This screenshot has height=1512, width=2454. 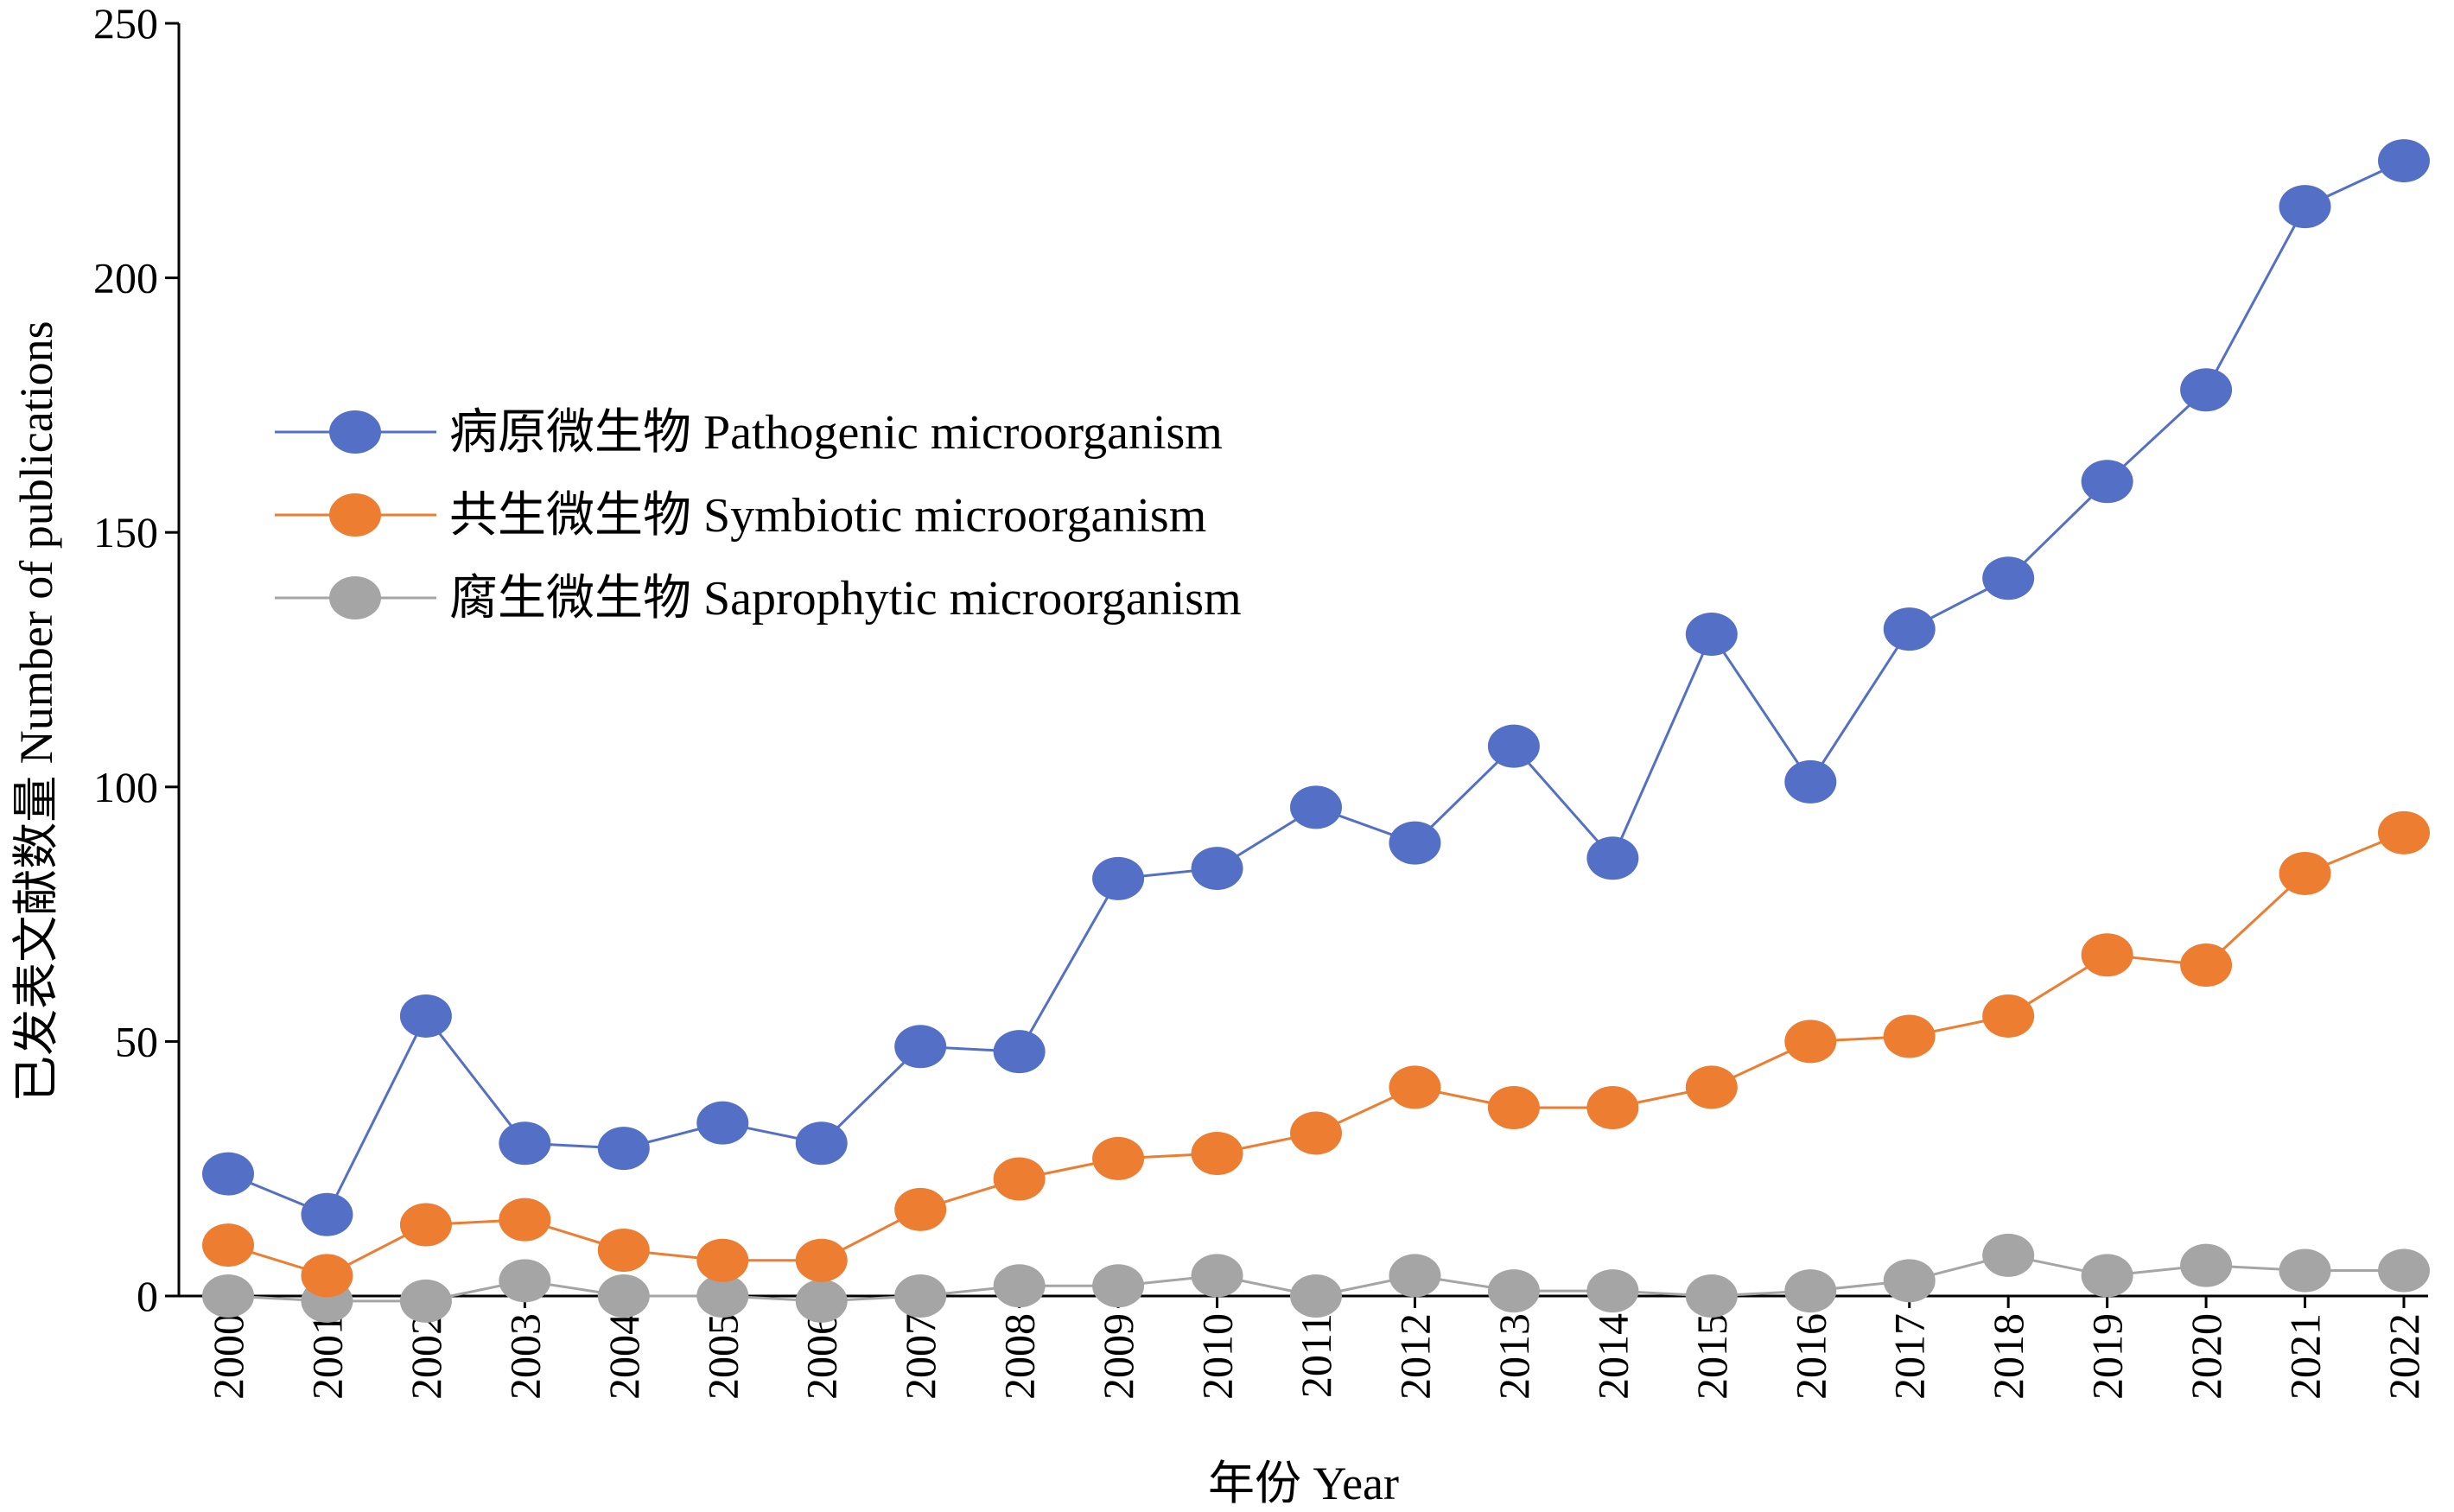 I want to click on x-tick-label: 2002, so click(x=426, y=1356).